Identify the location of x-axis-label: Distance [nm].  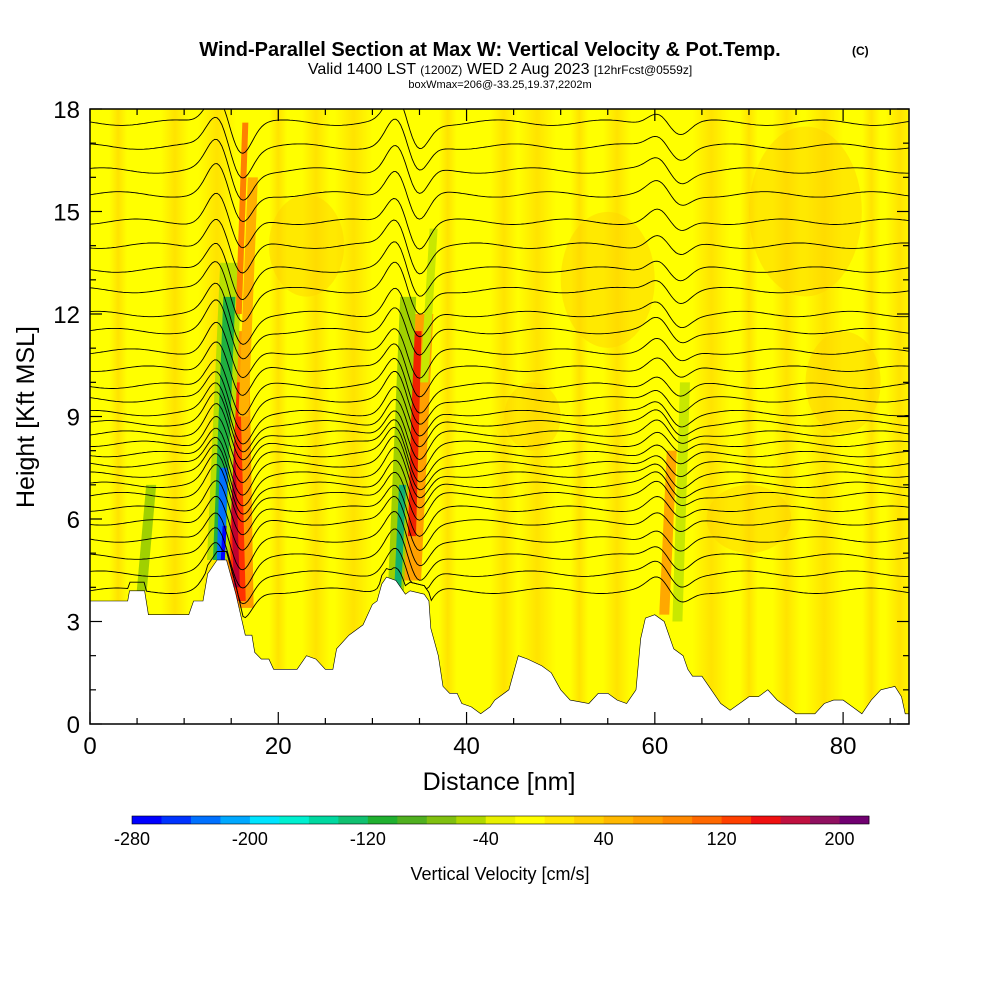
(499, 782).